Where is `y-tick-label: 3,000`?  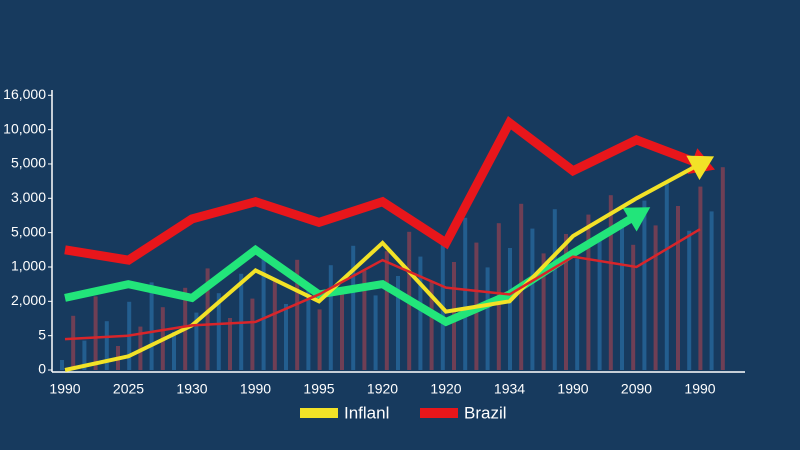
y-tick-label: 3,000 is located at coordinates (28, 197).